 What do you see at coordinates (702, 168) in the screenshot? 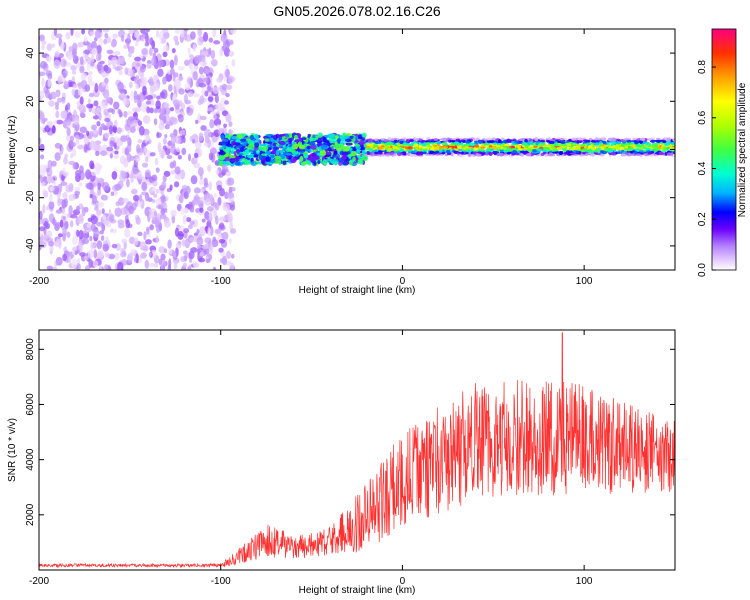
I see `colorbar-tick-label: 0.4` at bounding box center [702, 168].